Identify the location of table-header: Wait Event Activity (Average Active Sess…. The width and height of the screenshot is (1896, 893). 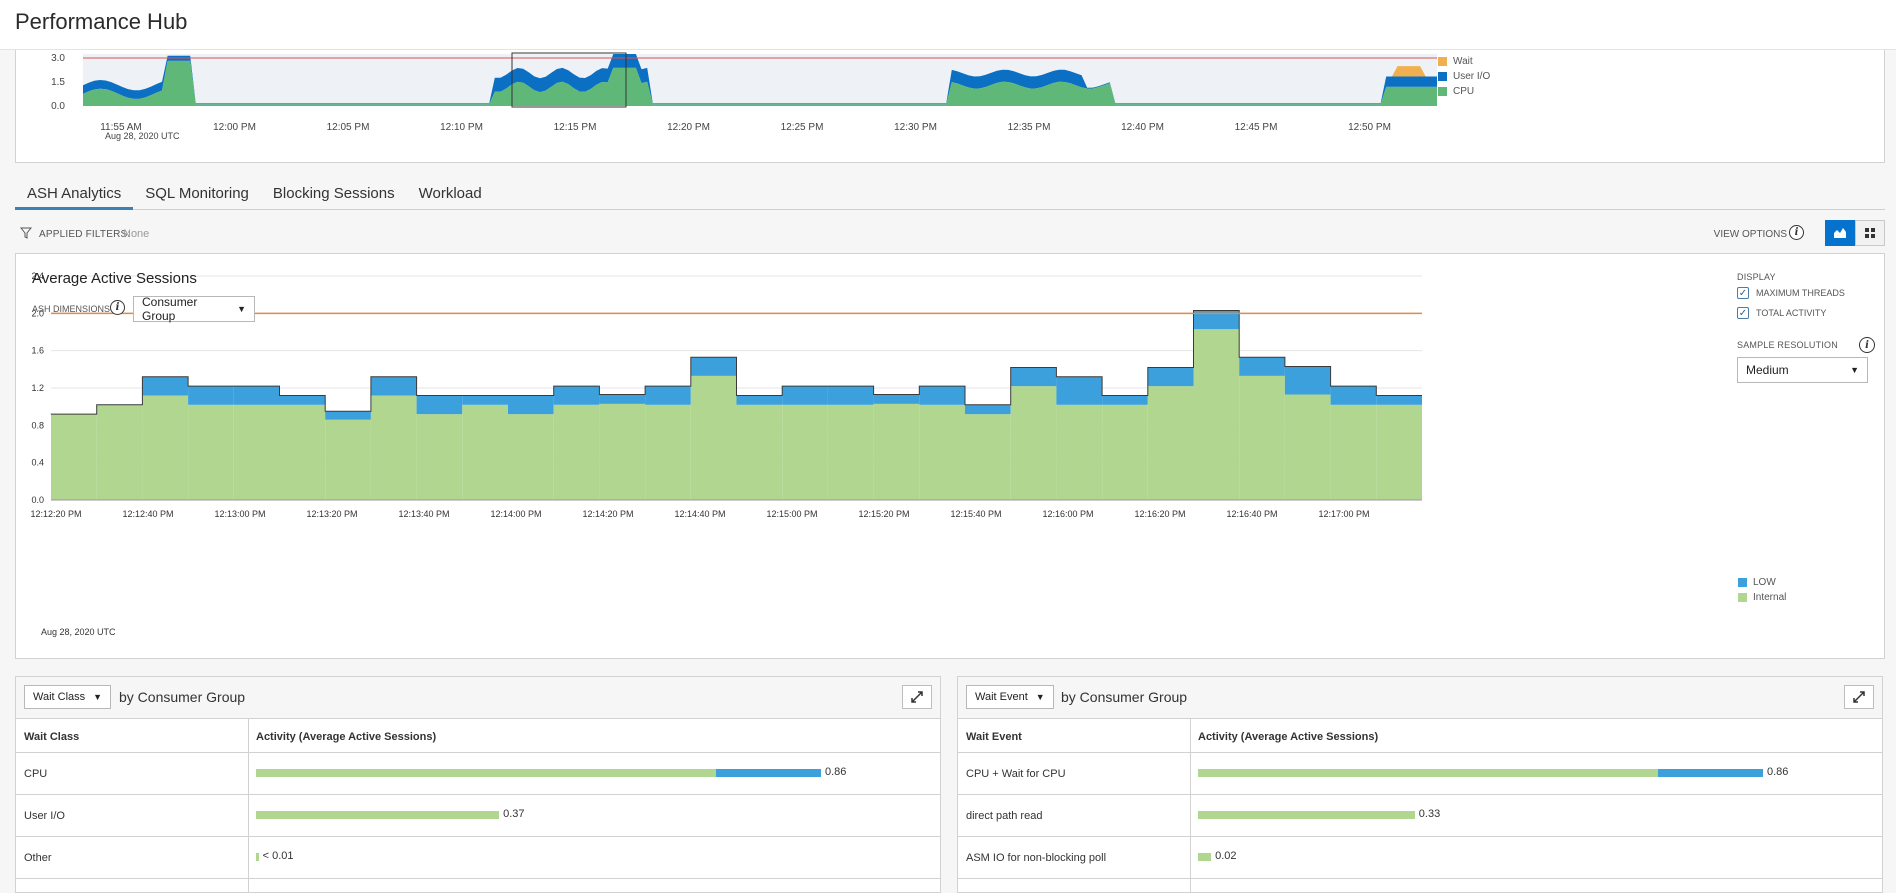
(1420, 736).